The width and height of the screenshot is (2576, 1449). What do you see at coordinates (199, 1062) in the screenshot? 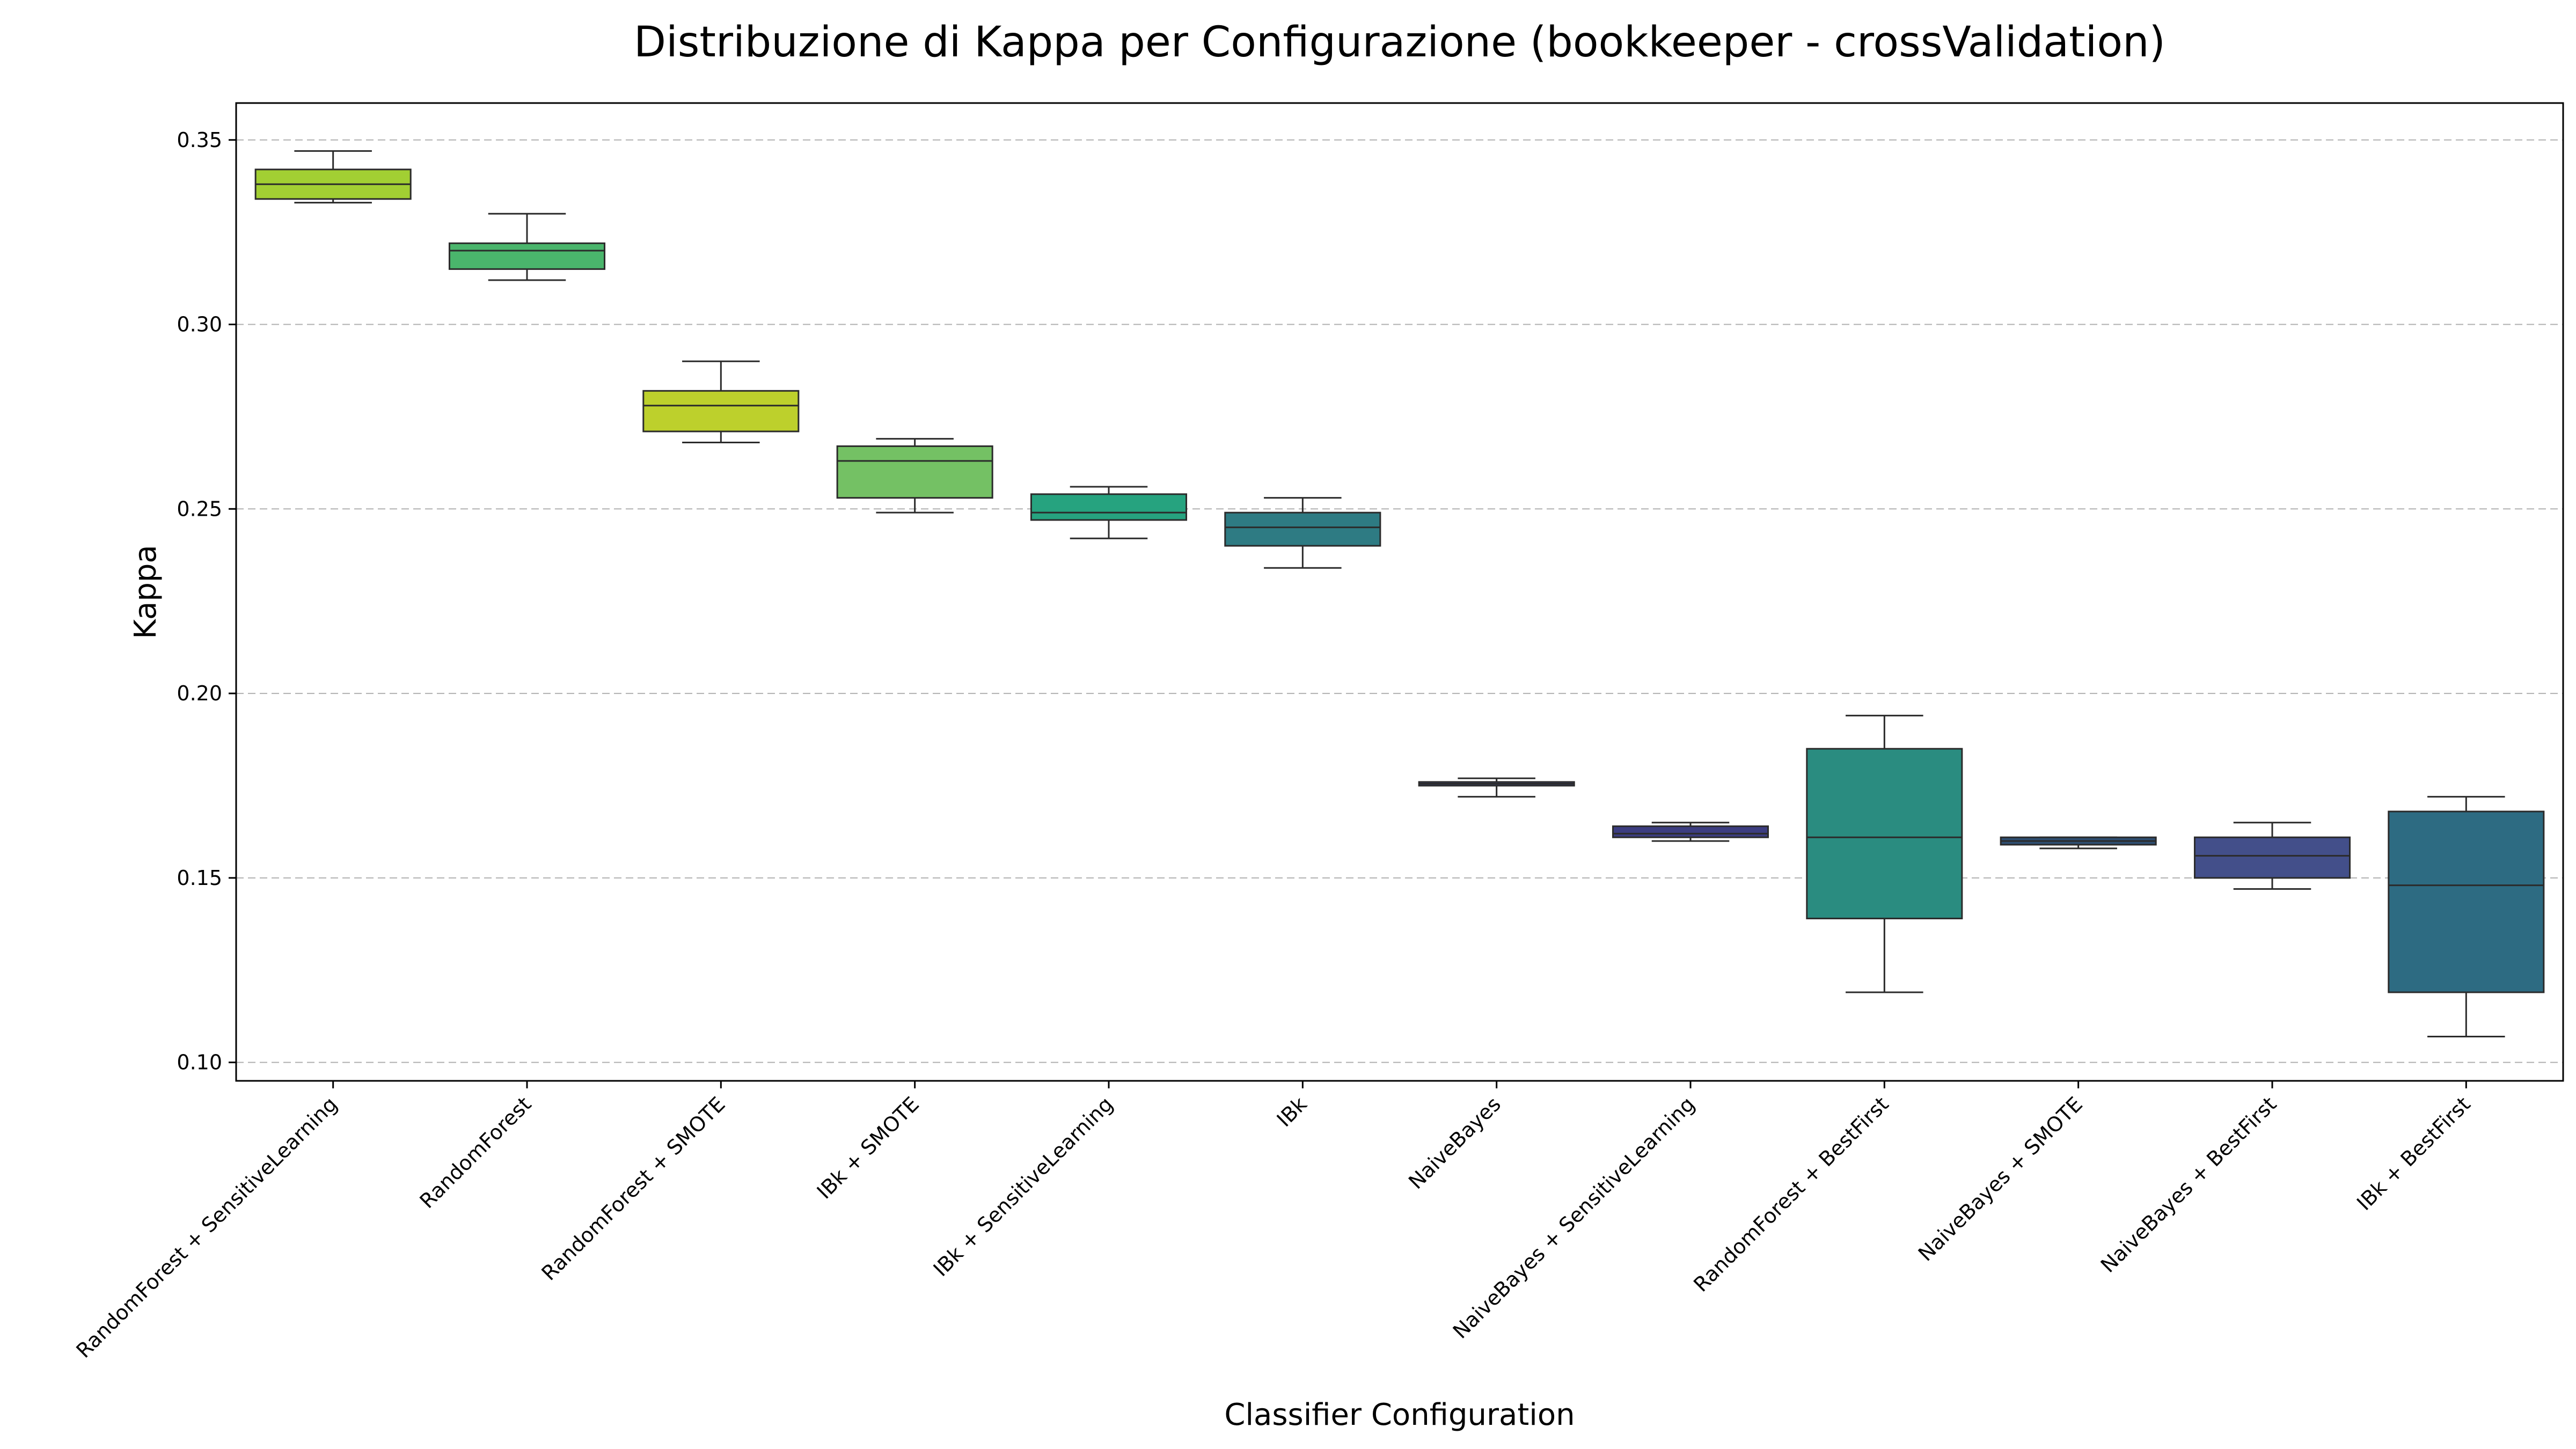
I see `y-tick-label: 0.10` at bounding box center [199, 1062].